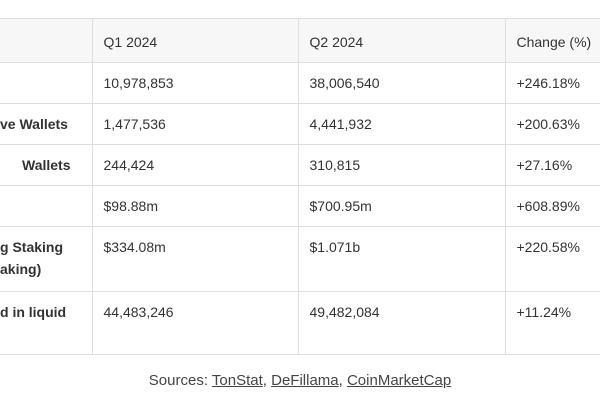 The width and height of the screenshot is (600, 400). Describe the element at coordinates (552, 206) in the screenshot. I see `table-cell: +608.89%` at that location.